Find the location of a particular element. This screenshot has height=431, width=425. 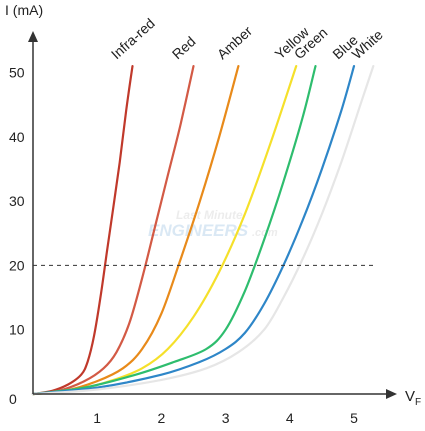

x-axis-title: VF is located at coordinates (413, 398).